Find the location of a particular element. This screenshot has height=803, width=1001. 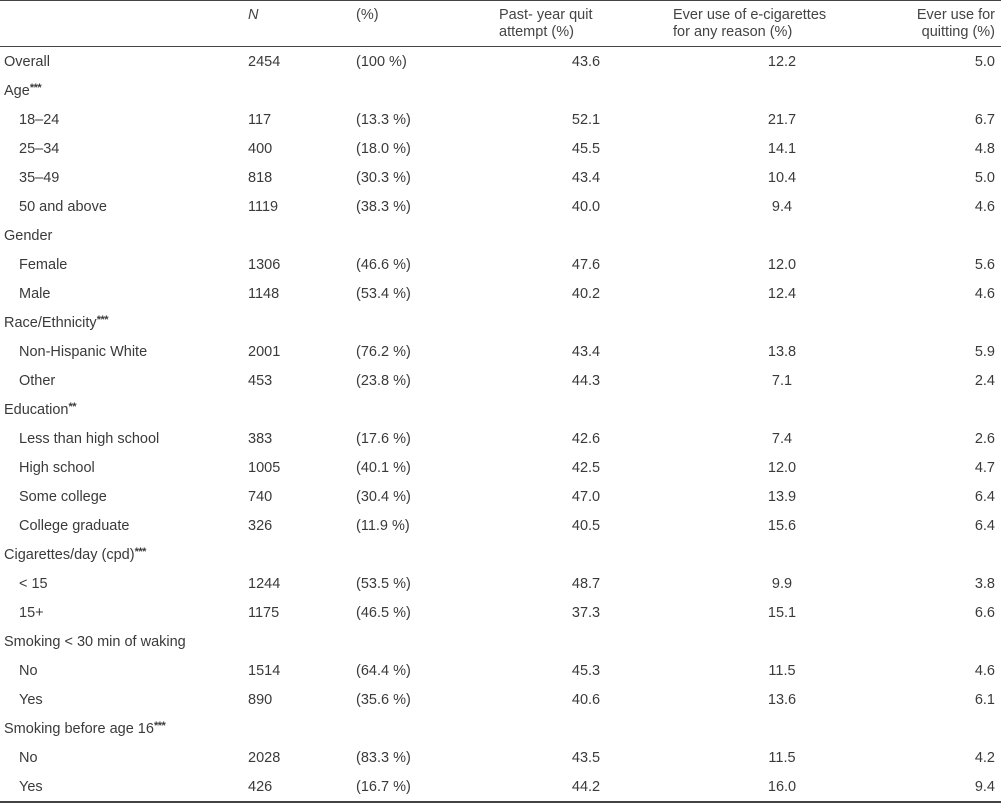

table-row: 50 and above 1119 (38.3 %) 40.0 9.4 4.6 is located at coordinates (500, 206).